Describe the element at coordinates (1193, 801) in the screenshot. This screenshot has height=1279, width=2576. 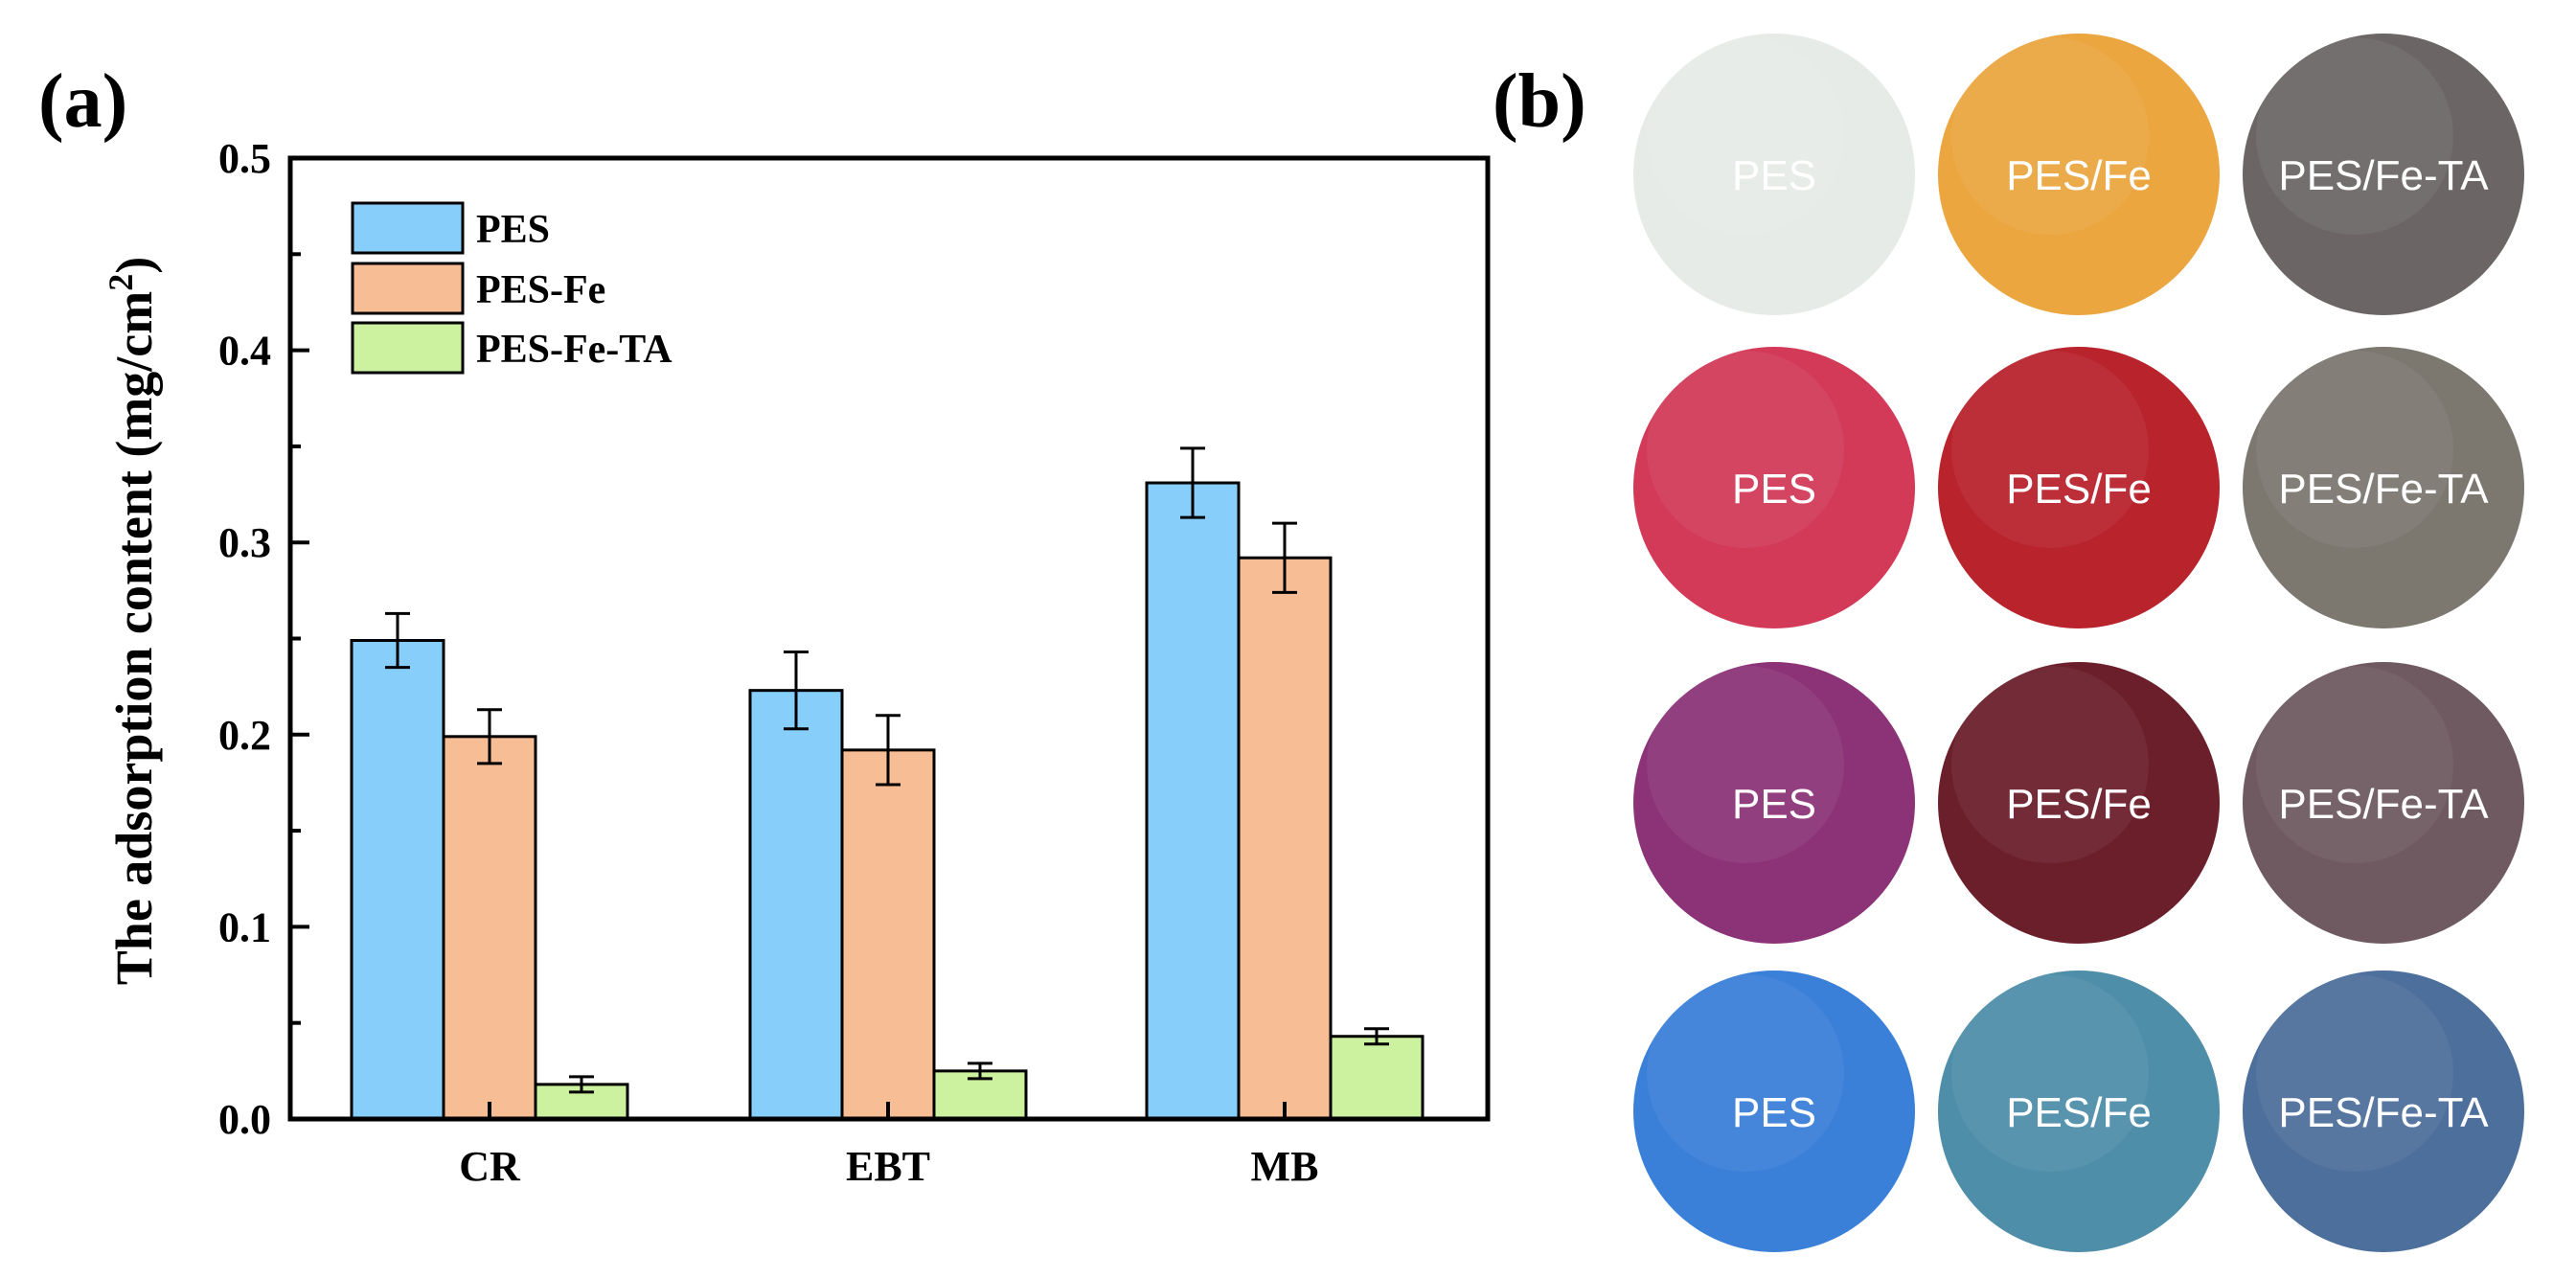
I see `bar-pes-mb` at that location.